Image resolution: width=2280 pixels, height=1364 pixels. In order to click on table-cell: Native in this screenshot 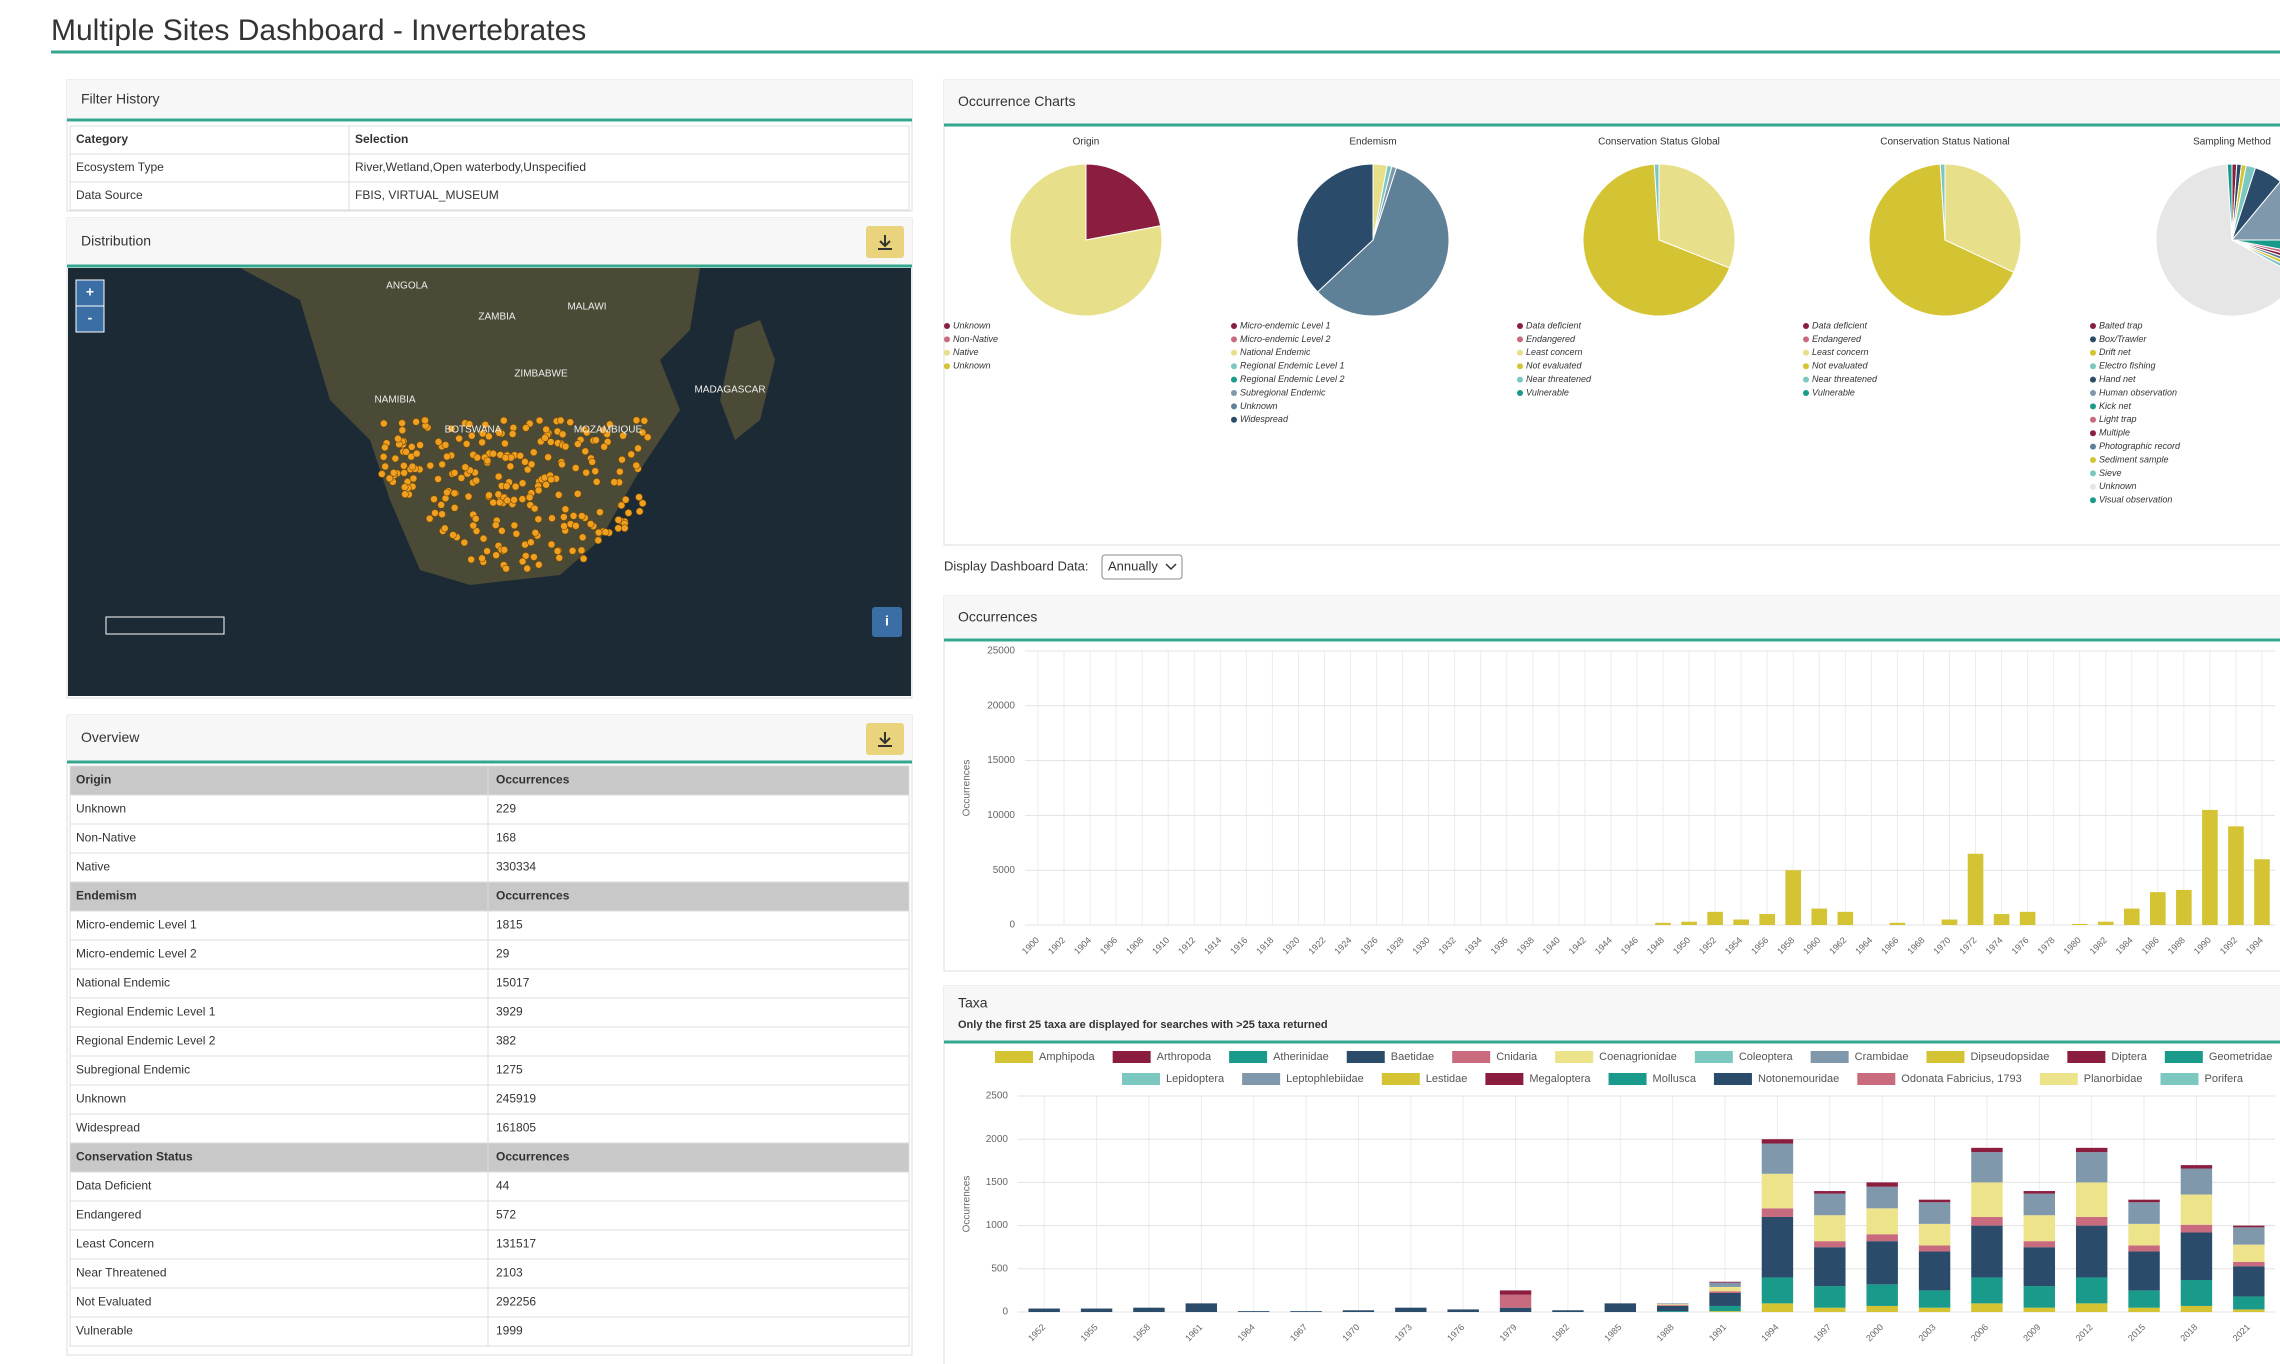, I will do `click(93, 867)`.